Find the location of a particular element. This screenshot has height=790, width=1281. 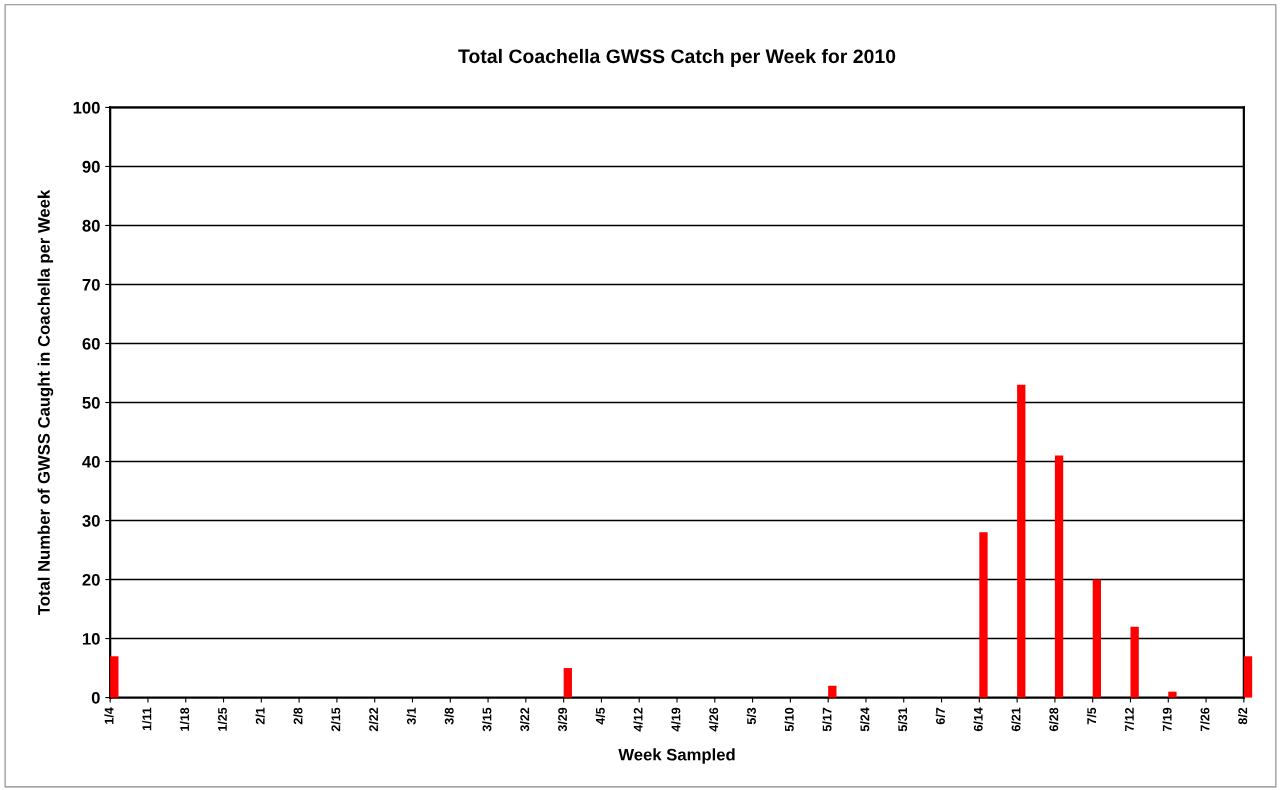

y-tick-label: 60 is located at coordinates (91, 343).